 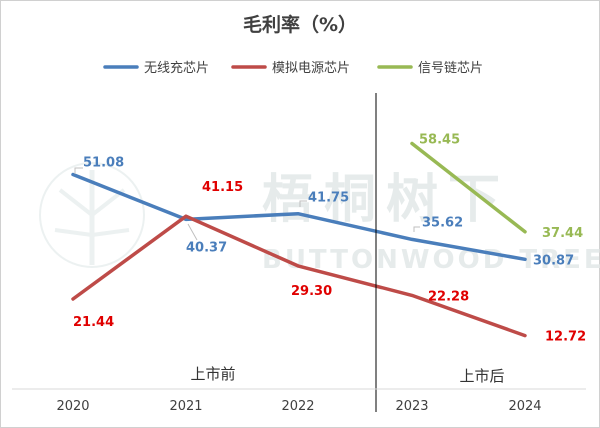 What do you see at coordinates (553, 260) in the screenshot?
I see `data-label: 30.87` at bounding box center [553, 260].